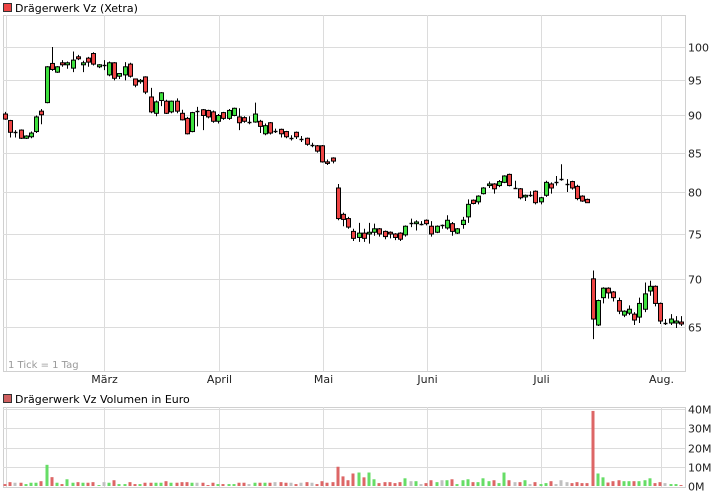 The height and width of the screenshot is (496, 726). I want to click on month-label: Aug., so click(661, 379).